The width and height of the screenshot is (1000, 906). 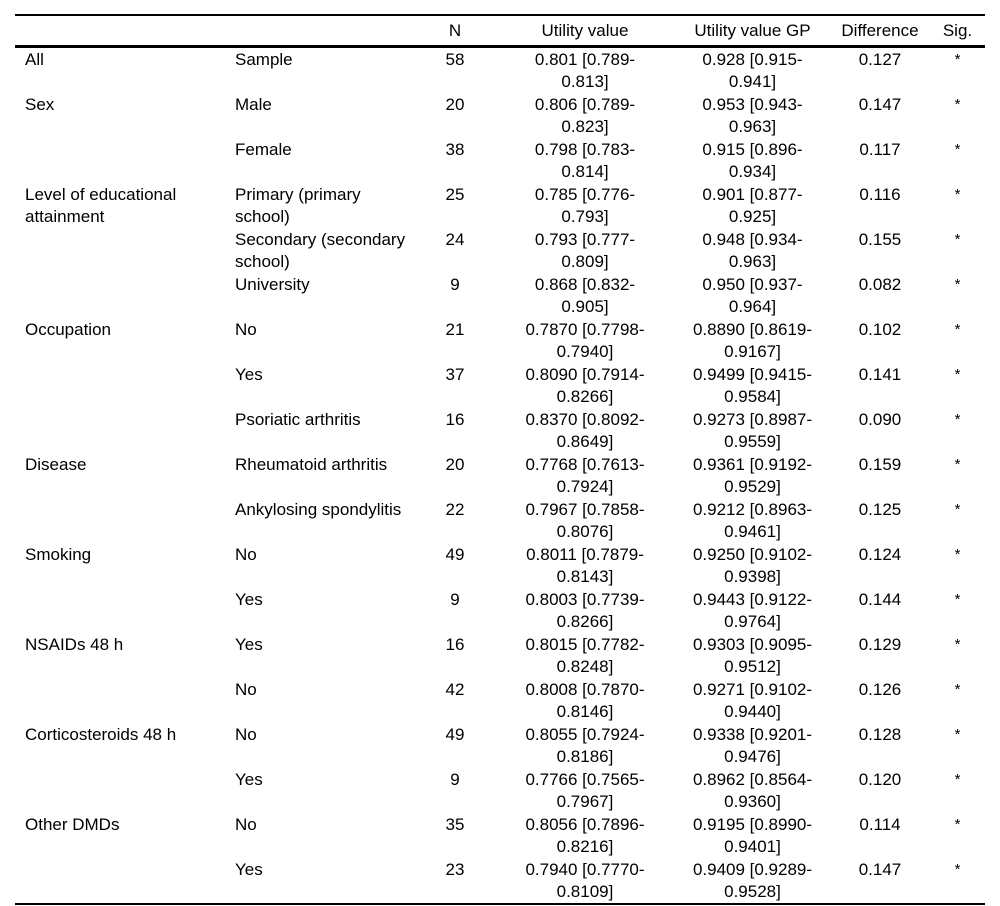 I want to click on difference-cell: 0.147, so click(x=880, y=881).